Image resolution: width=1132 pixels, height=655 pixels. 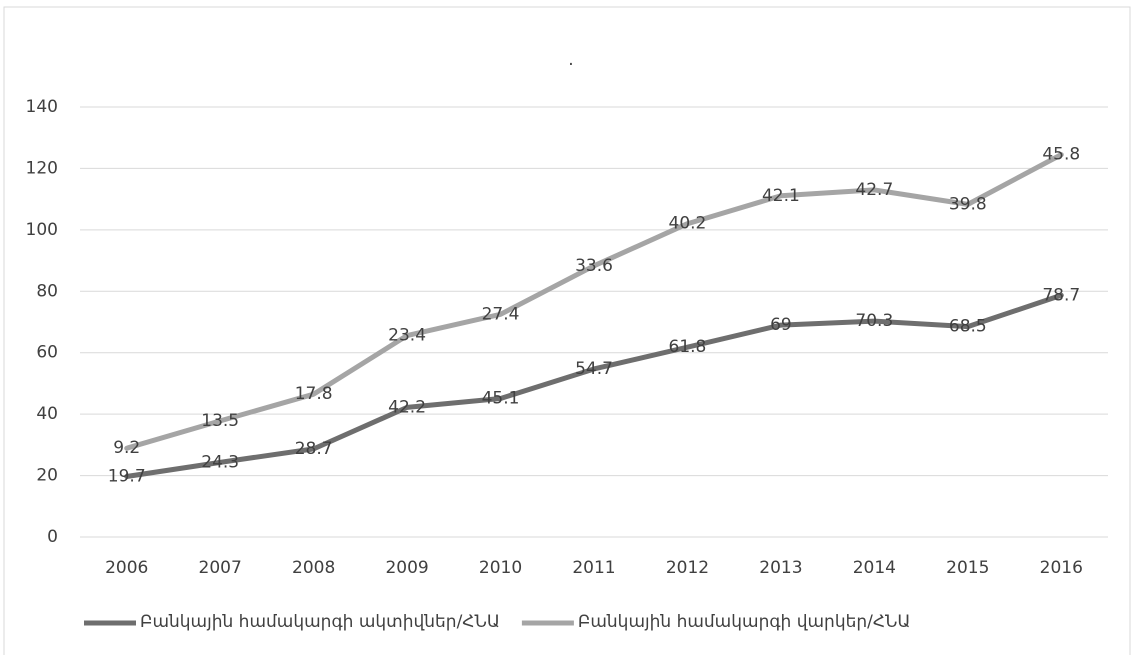 What do you see at coordinates (780, 568) in the screenshot?
I see `x-tick-label: 2013` at bounding box center [780, 568].